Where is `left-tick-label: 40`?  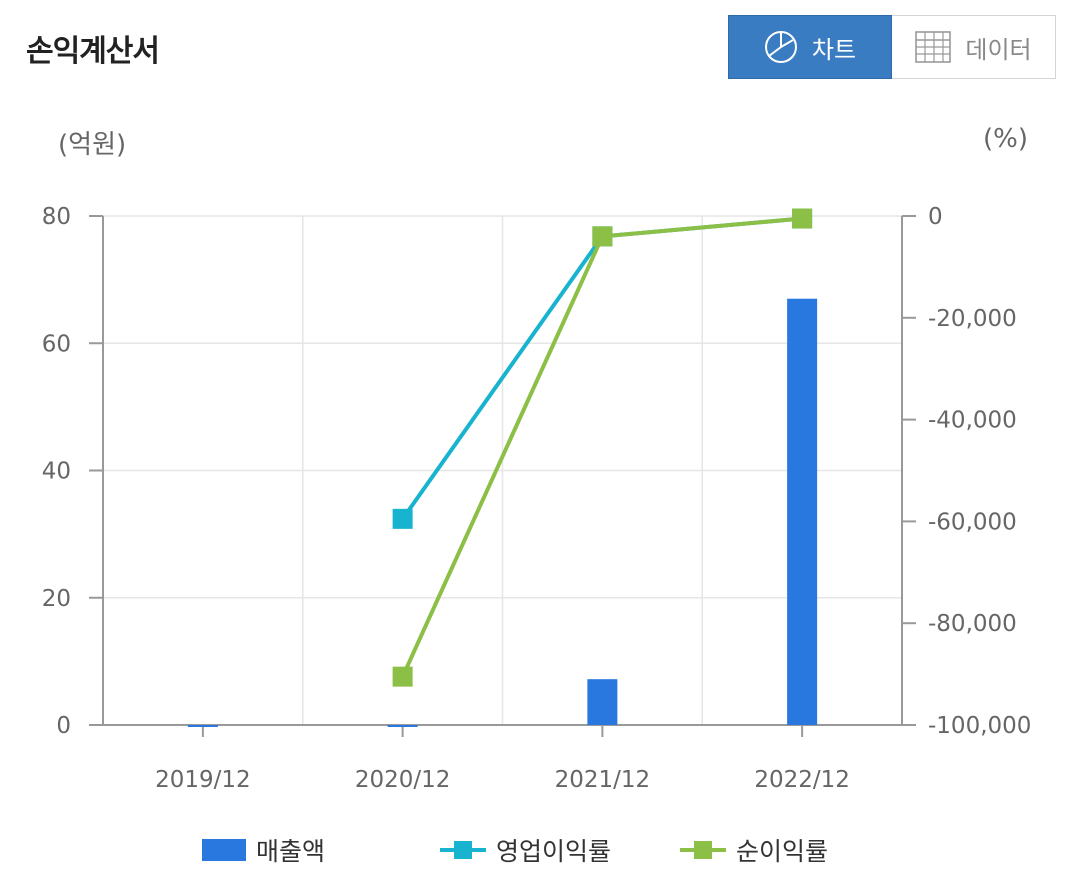
left-tick-label: 40 is located at coordinates (56, 472).